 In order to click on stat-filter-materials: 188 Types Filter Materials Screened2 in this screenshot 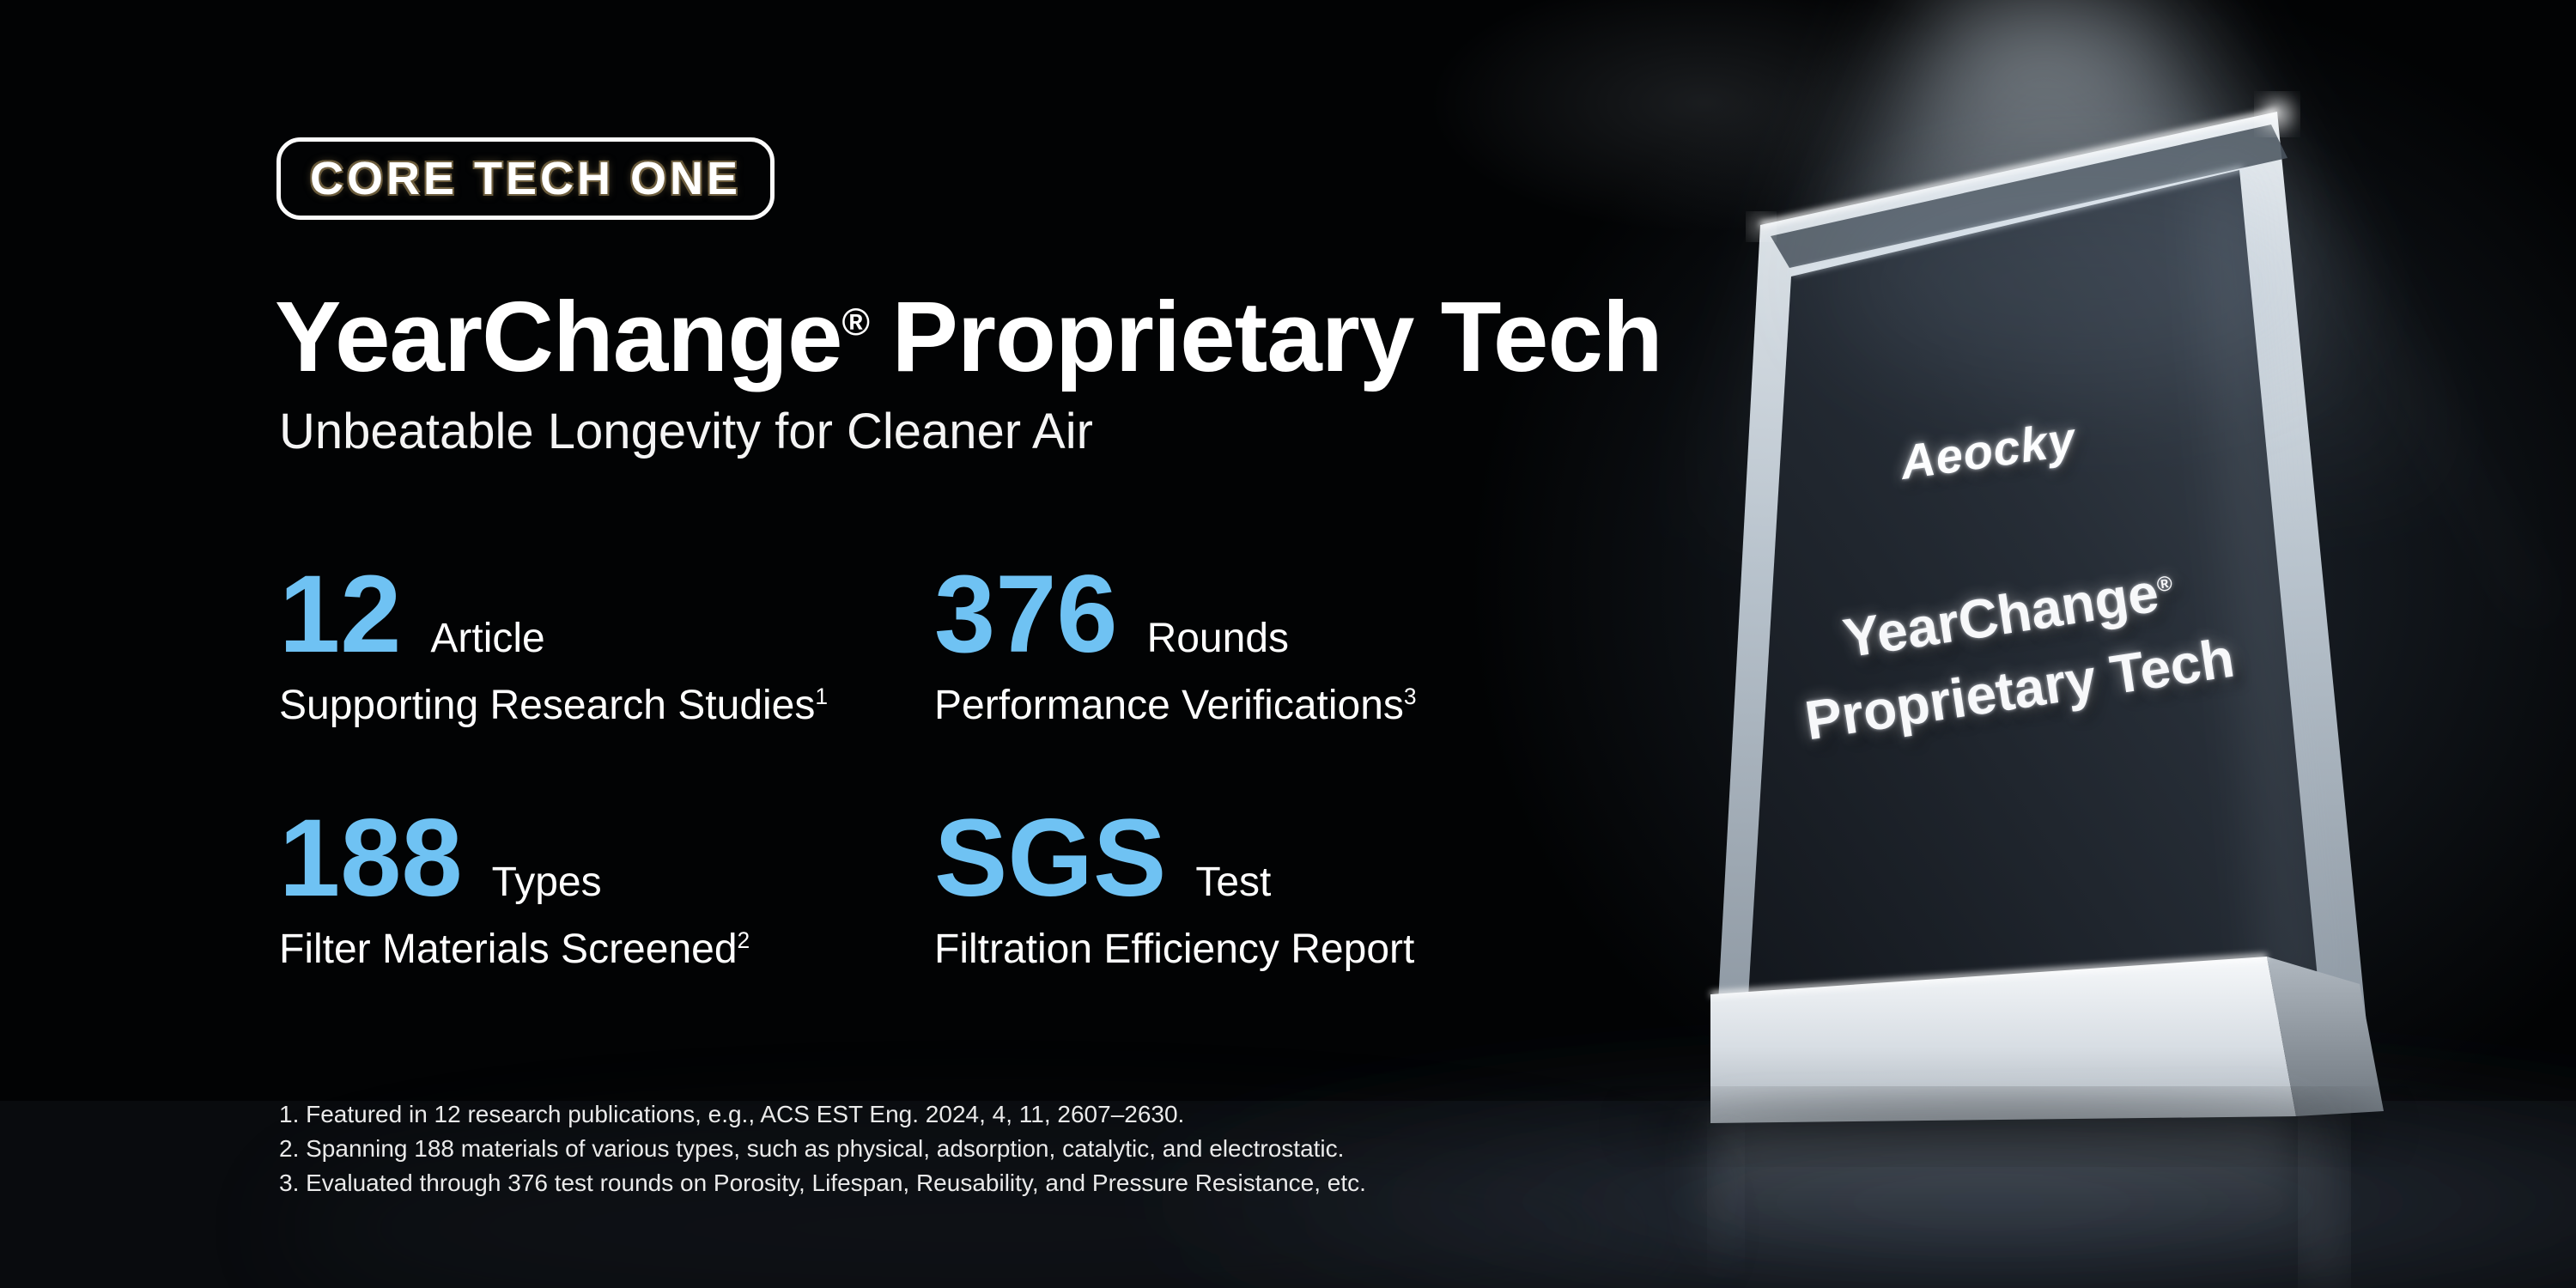, I will do `click(514, 889)`.